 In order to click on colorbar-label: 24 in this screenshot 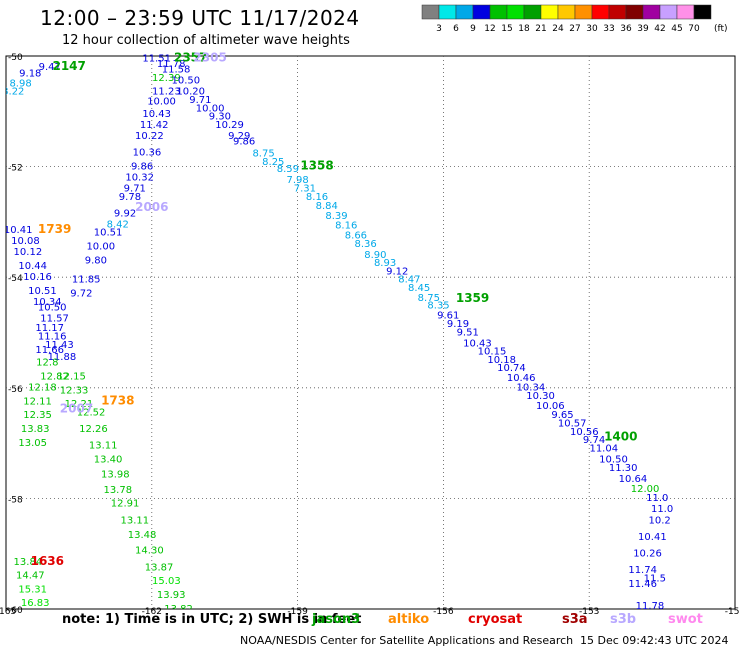, I will do `click(558, 29)`.